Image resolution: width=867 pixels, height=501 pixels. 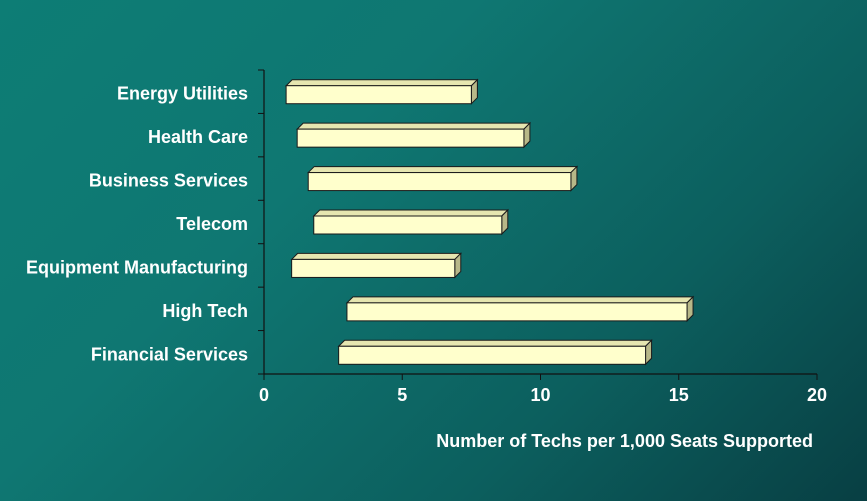 I want to click on x-tick-label: 5, so click(x=402, y=395).